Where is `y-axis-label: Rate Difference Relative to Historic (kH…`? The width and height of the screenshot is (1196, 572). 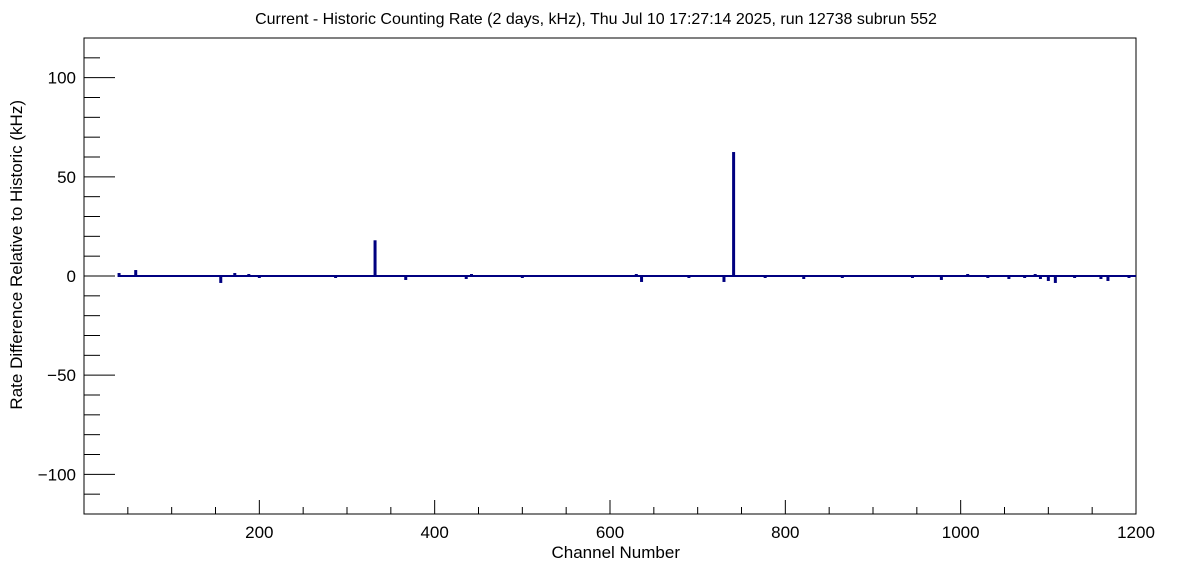
y-axis-label: Rate Difference Relative to Historic (kH… is located at coordinates (16, 255).